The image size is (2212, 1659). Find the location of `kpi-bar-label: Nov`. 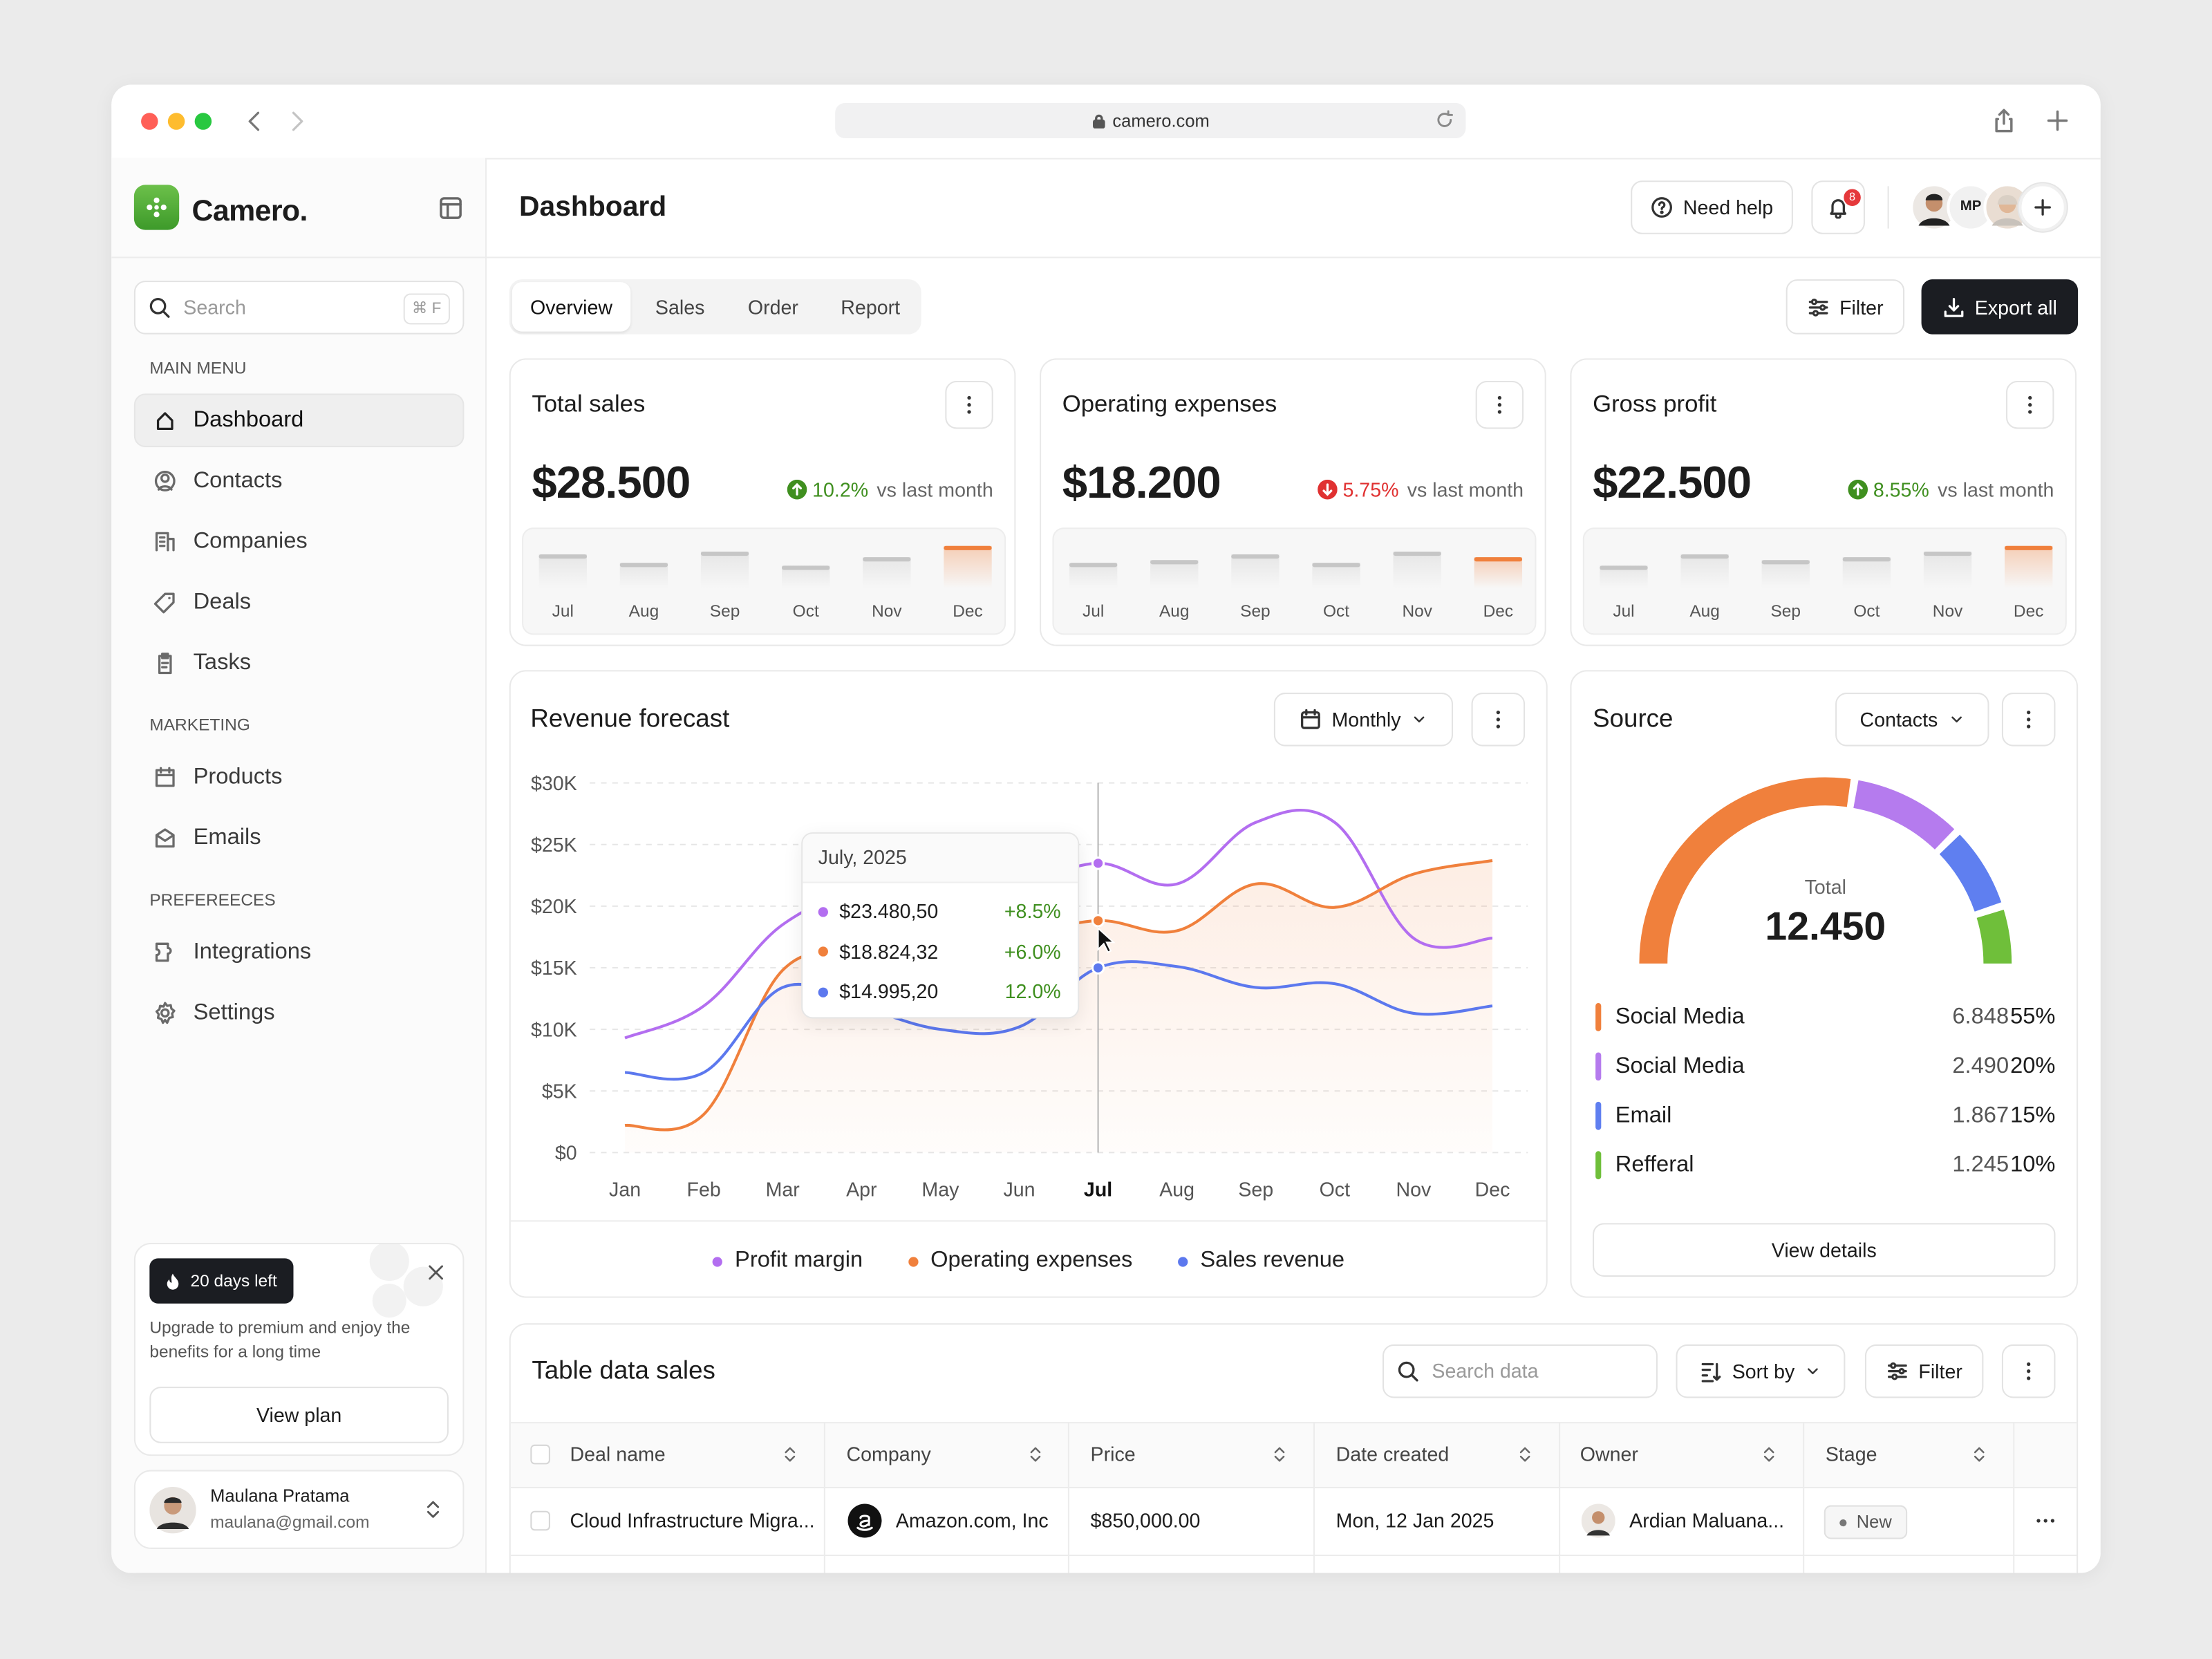

kpi-bar-label: Nov is located at coordinates (1948, 611).